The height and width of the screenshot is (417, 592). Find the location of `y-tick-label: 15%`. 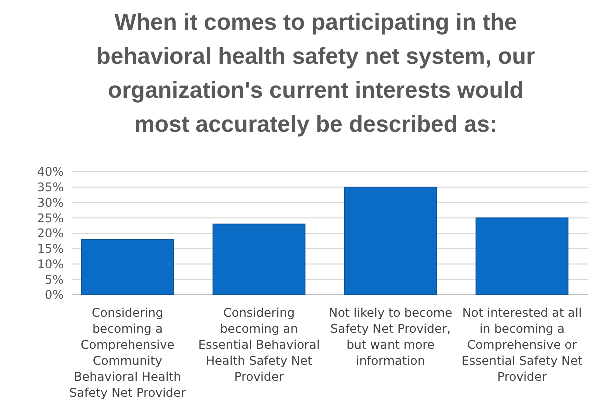

y-tick-label: 15% is located at coordinates (50, 249).